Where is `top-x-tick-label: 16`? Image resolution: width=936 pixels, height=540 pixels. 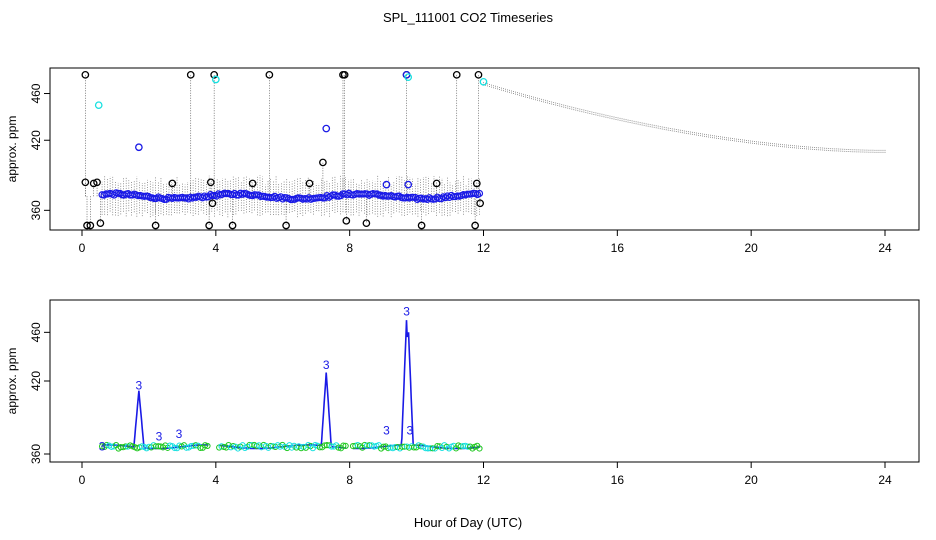
top-x-tick-label: 16 is located at coordinates (618, 248).